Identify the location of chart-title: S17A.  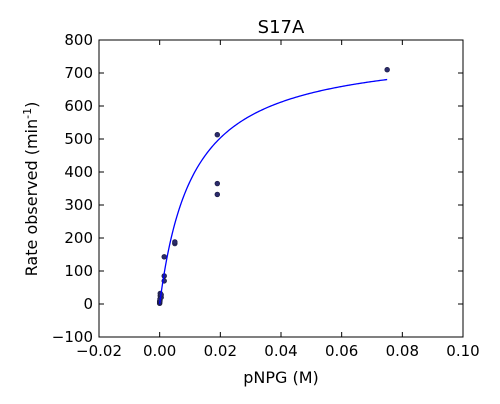
(281, 27).